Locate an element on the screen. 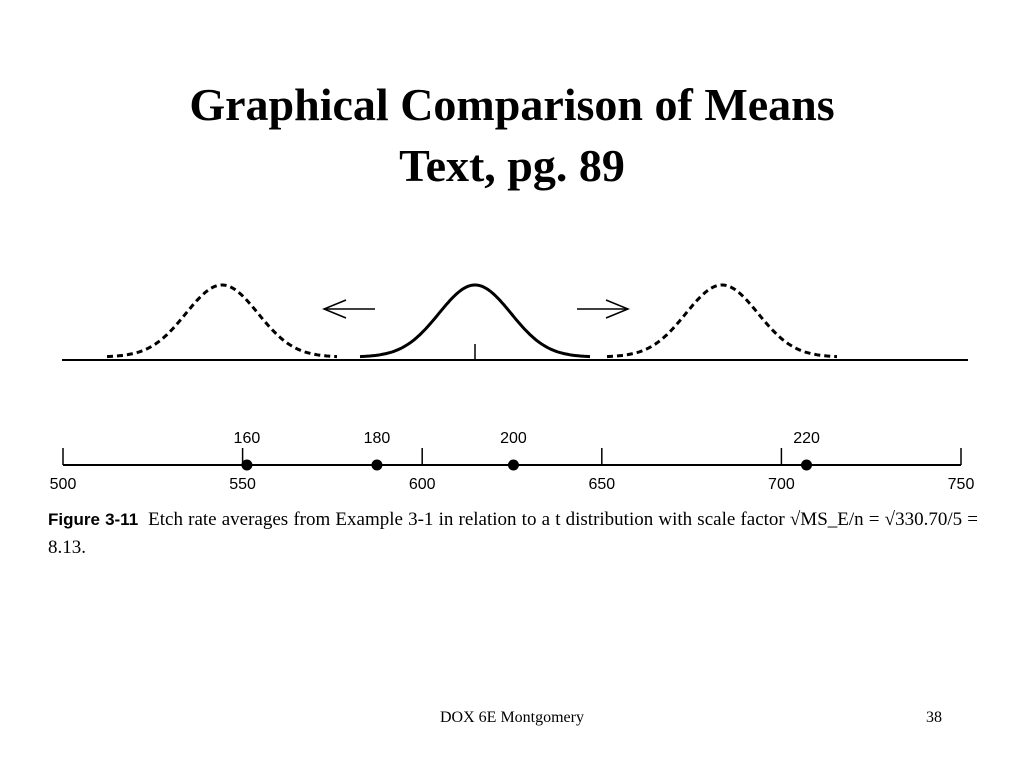 The image size is (1024, 768). mean-point-label: 200 is located at coordinates (513, 438).